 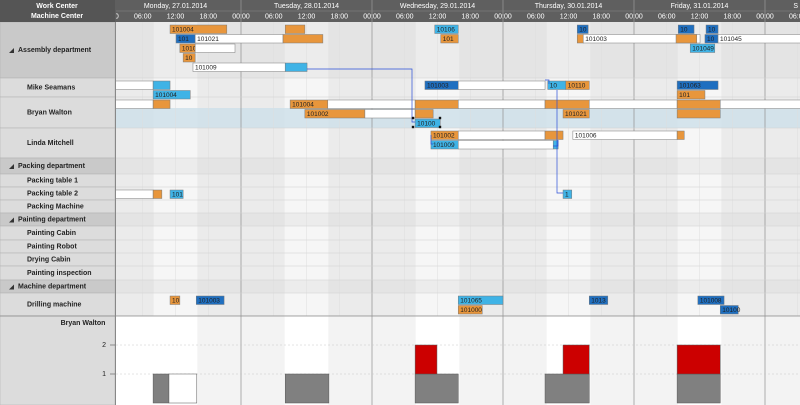 I want to click on group-label: Machine department, so click(x=52, y=286).